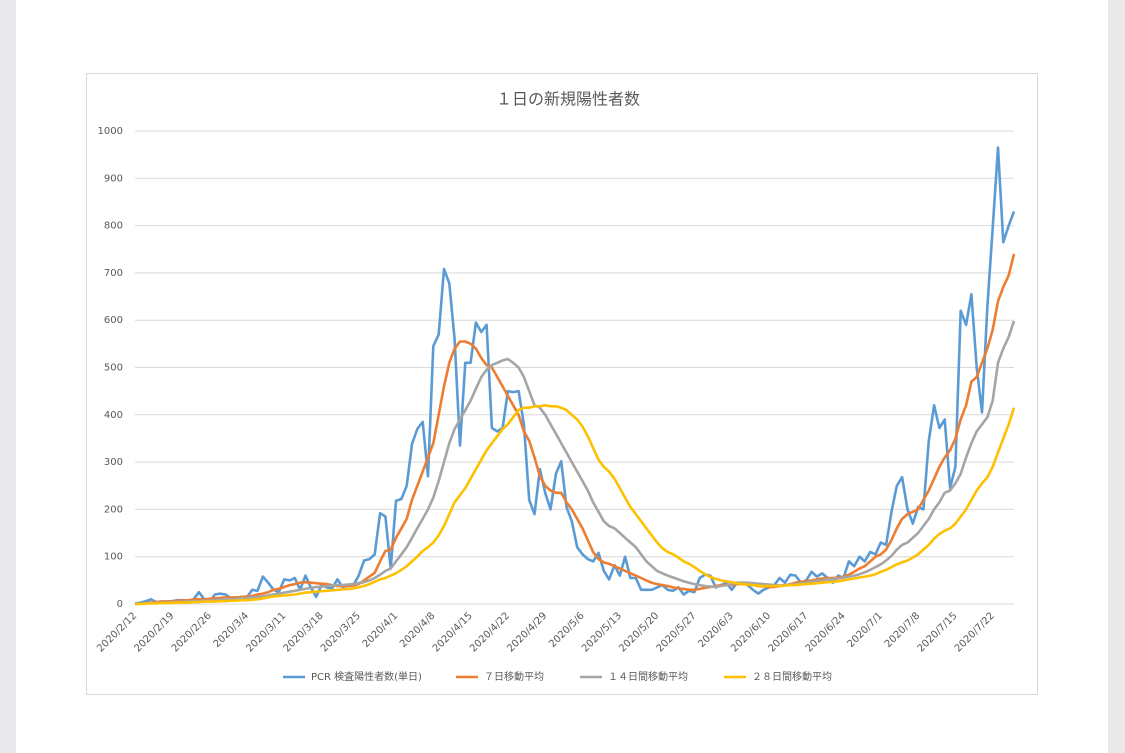 This screenshot has height=753, width=1125. What do you see at coordinates (514, 676) in the screenshot?
I see `legend-label: ７日移動平均` at bounding box center [514, 676].